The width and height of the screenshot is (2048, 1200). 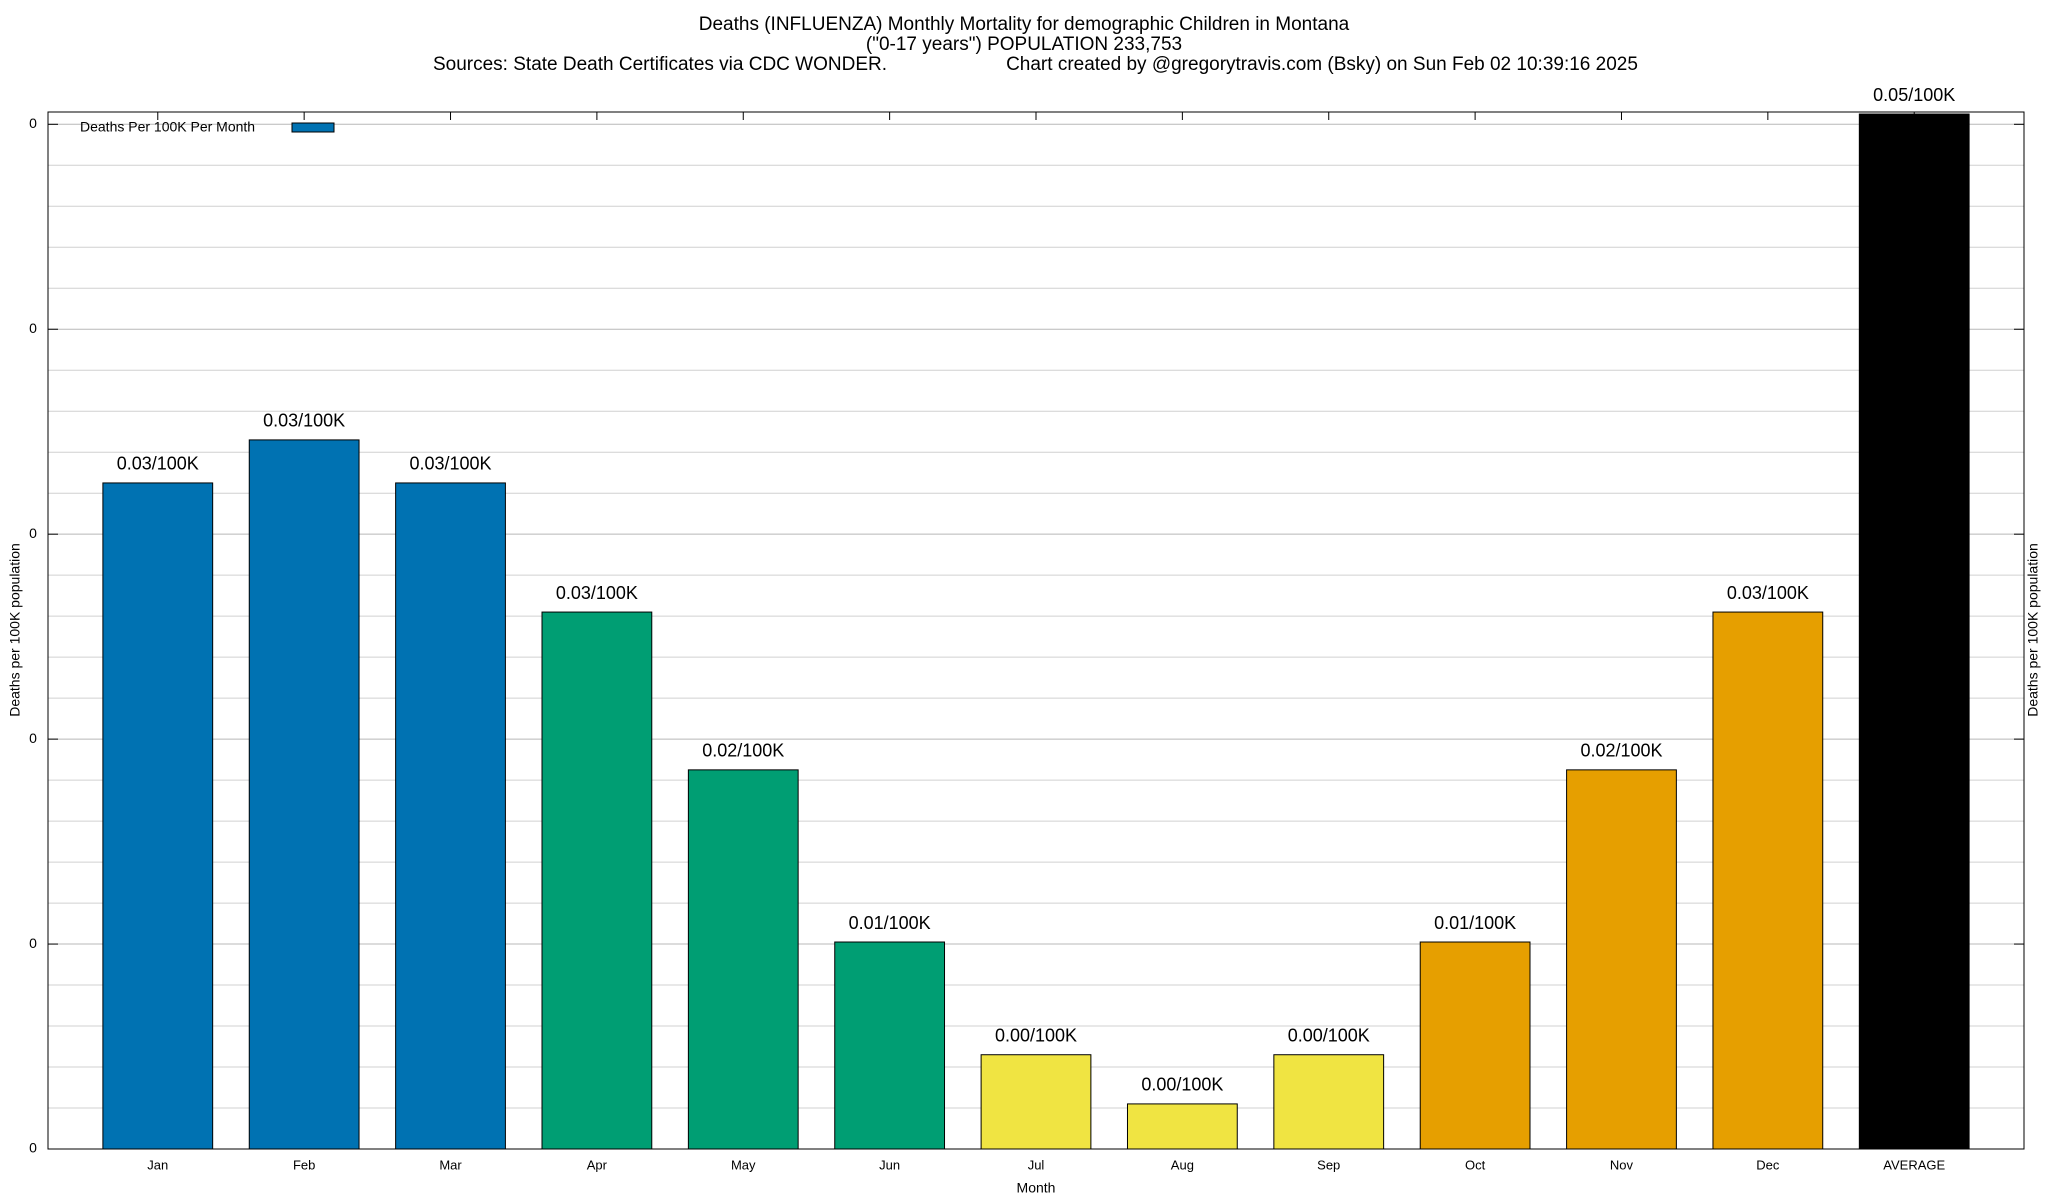 What do you see at coordinates (1024, 44) in the screenshot?
I see `chart-subtitle: ("0-17 years") POPULATION 233,753` at bounding box center [1024, 44].